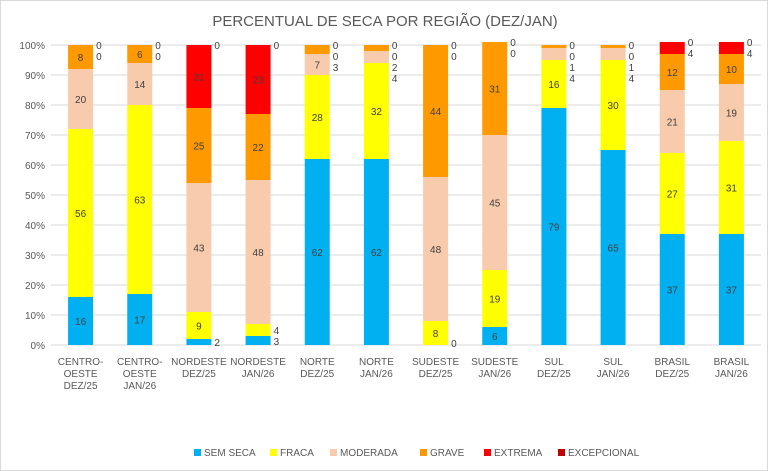  I want to click on y-tick-label: 90%, so click(35, 76).